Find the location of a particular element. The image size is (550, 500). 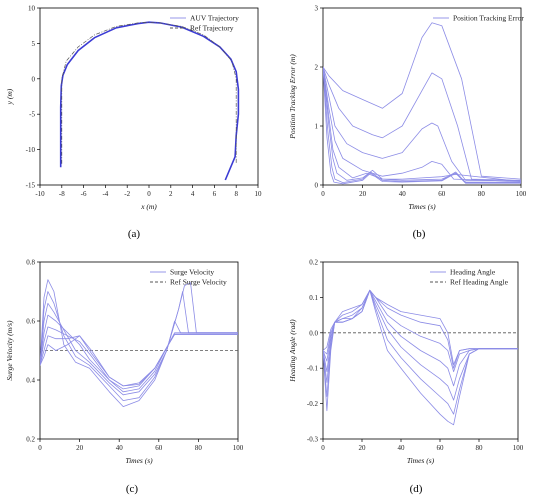

y-axis-label: Position Tracking Error (m) is located at coordinates (292, 97).